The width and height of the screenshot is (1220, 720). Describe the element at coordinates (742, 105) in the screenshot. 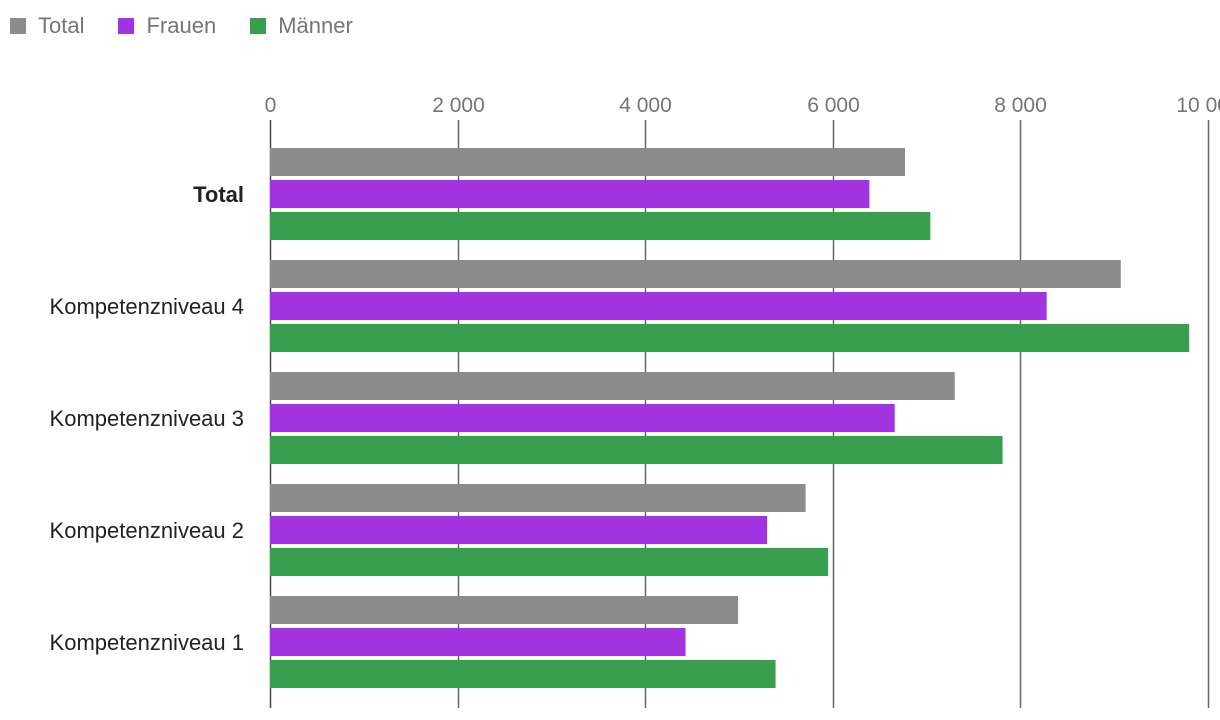

I see `x-axis-ticks: 0 2 000 4 000 6 000 8 000 10 000` at that location.